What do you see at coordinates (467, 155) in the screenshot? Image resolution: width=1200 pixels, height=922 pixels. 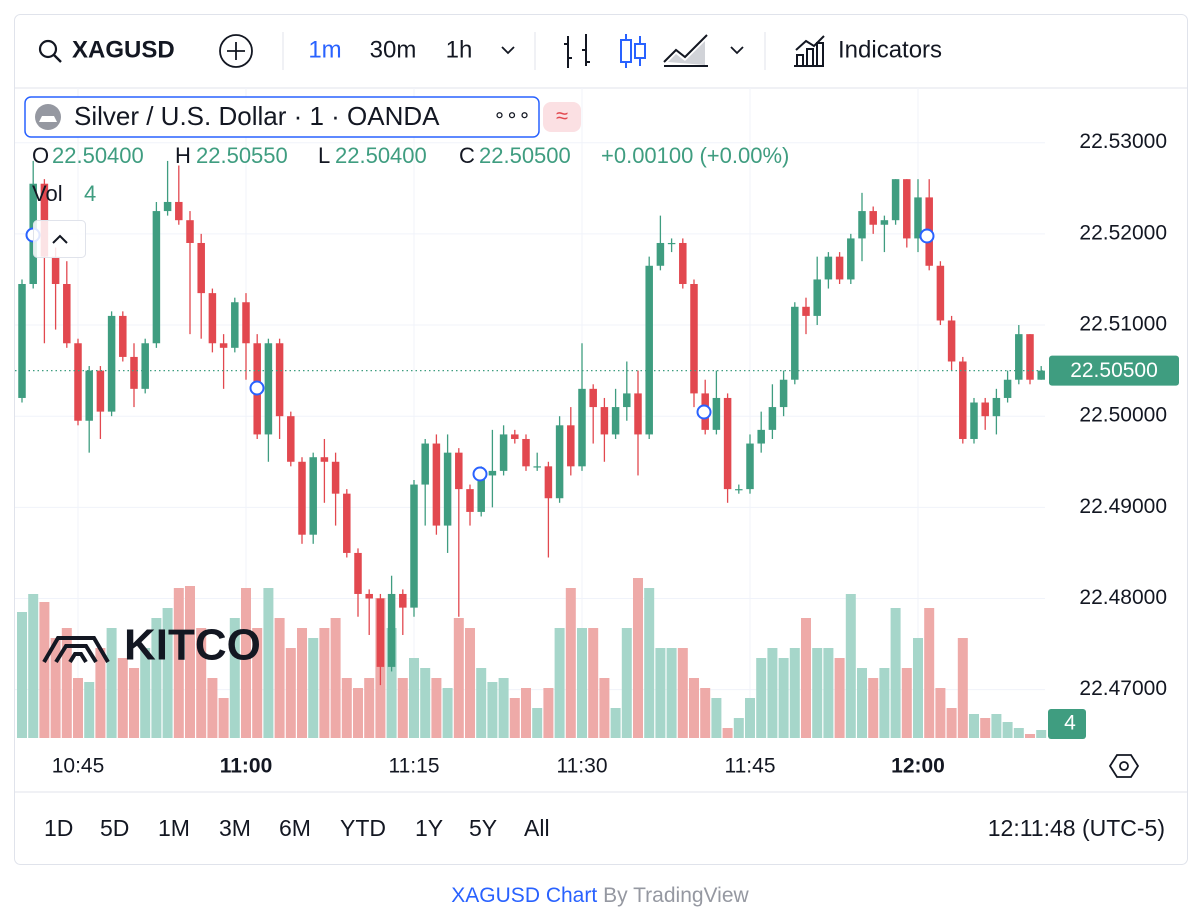 I see `ohlc-label: C` at bounding box center [467, 155].